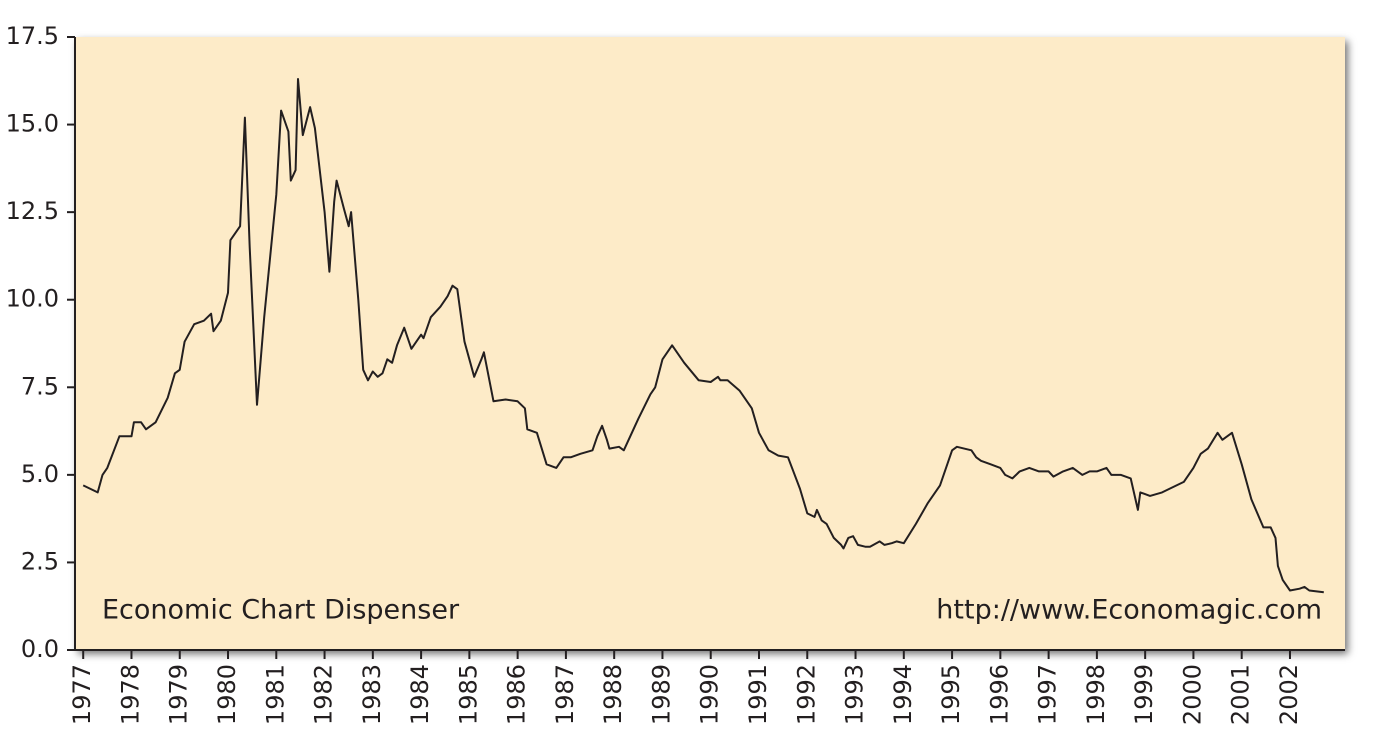 Image resolution: width=1385 pixels, height=738 pixels. I want to click on x-tick-label: 2002, so click(1289, 694).